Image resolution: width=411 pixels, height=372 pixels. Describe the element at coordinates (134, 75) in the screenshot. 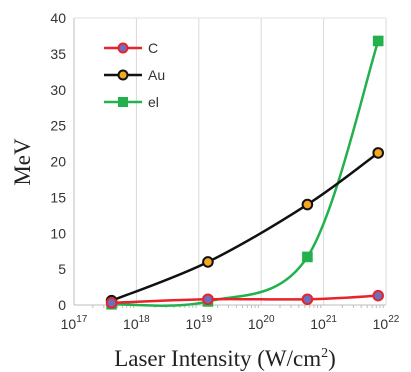

I see `legend: C Au el` at that location.